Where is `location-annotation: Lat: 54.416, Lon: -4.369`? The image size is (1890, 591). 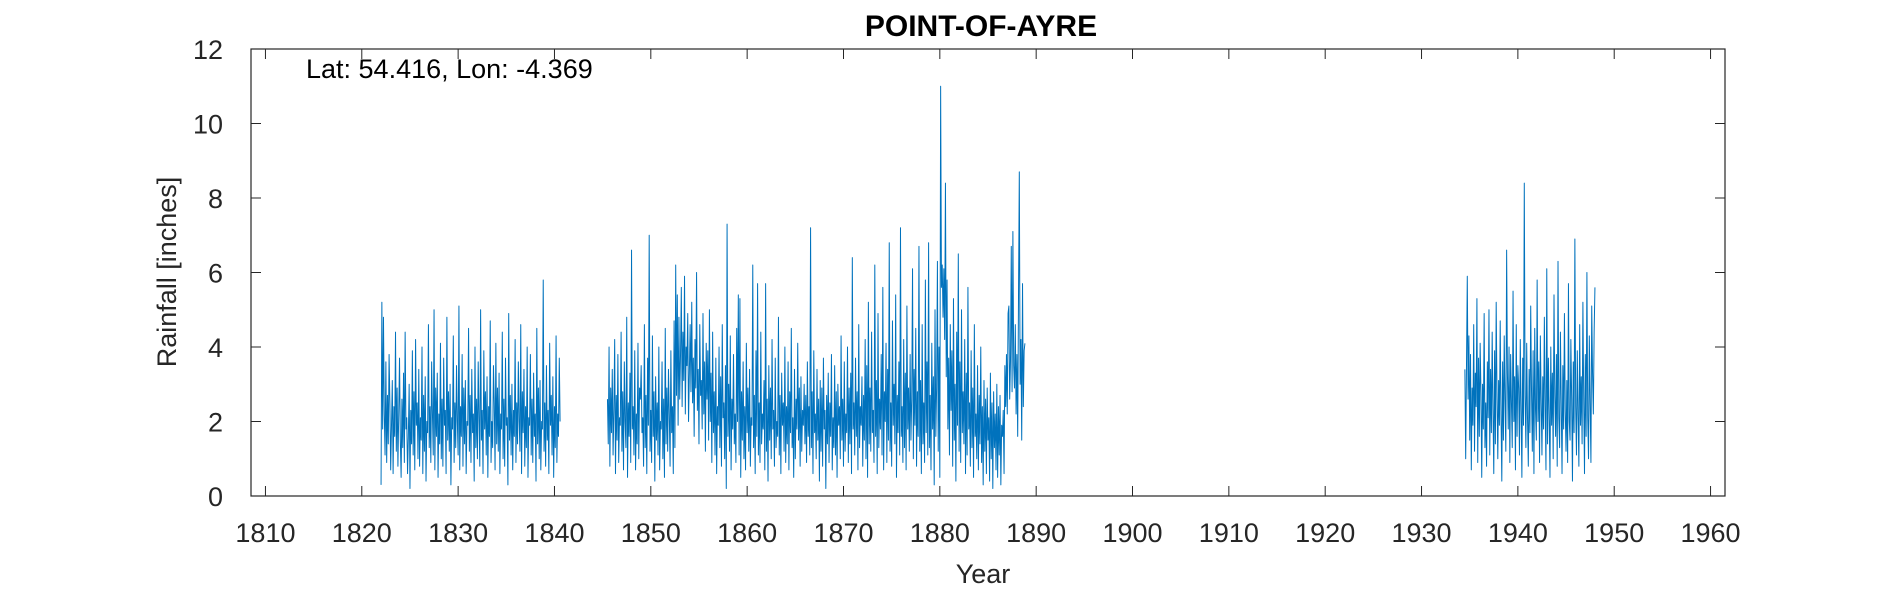 location-annotation: Lat: 54.416, Lon: -4.369 is located at coordinates (449, 69).